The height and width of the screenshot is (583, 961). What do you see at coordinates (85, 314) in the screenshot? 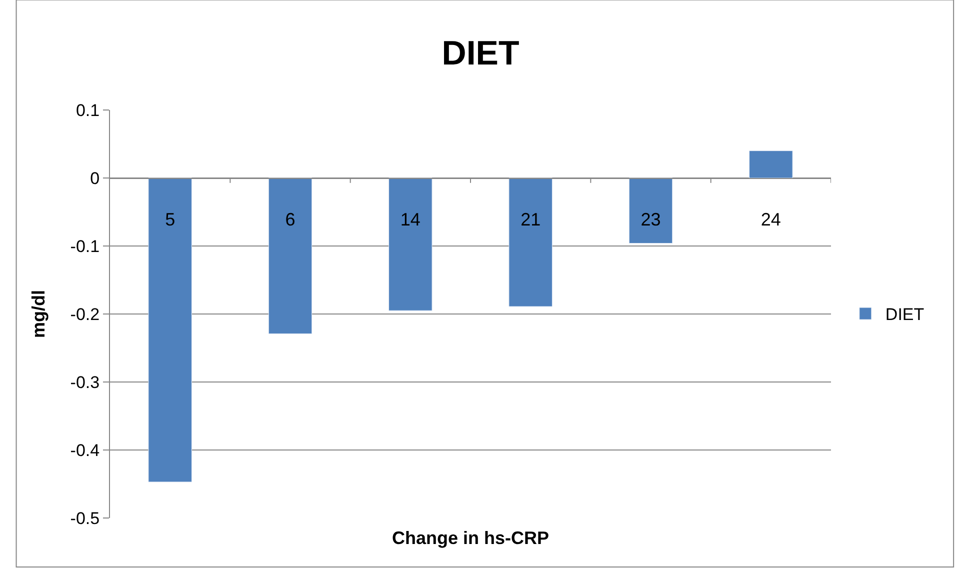
I see `y-tick-label: -0.2` at bounding box center [85, 314].